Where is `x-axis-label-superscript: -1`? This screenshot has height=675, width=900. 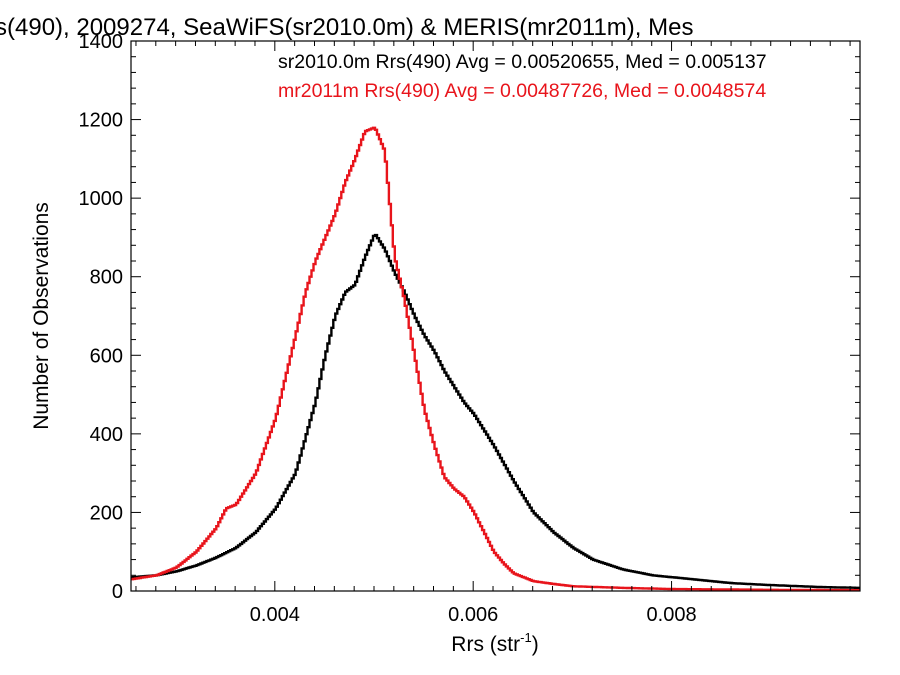
x-axis-label-superscript: -1 is located at coordinates (526, 637).